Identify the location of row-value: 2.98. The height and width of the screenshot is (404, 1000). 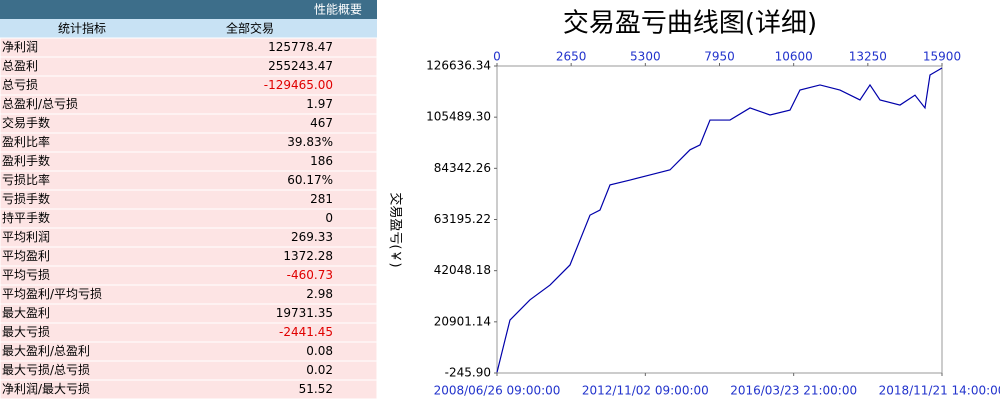
(319, 294).